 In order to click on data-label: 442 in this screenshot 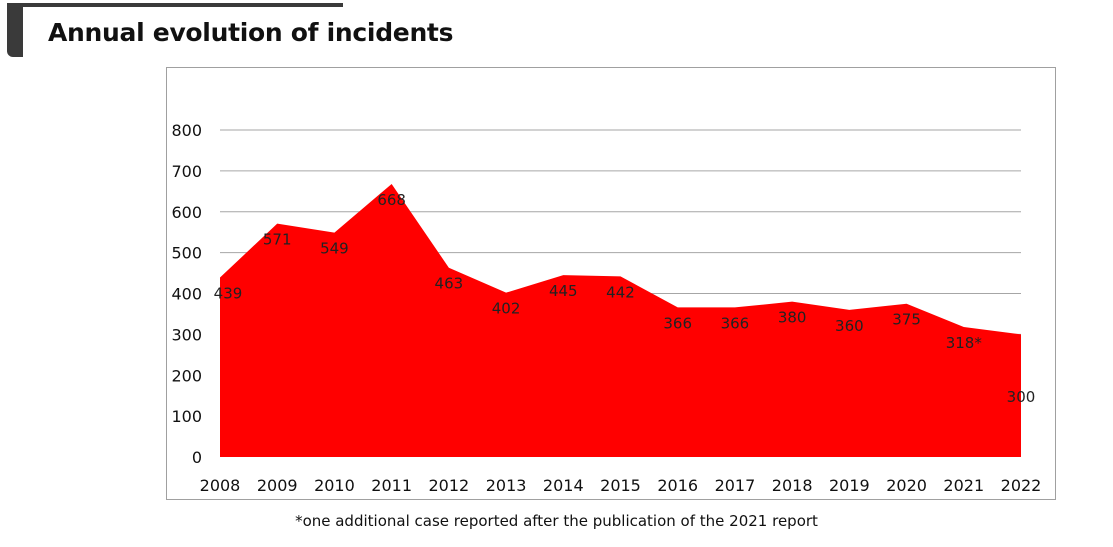, I will do `click(620, 292)`.